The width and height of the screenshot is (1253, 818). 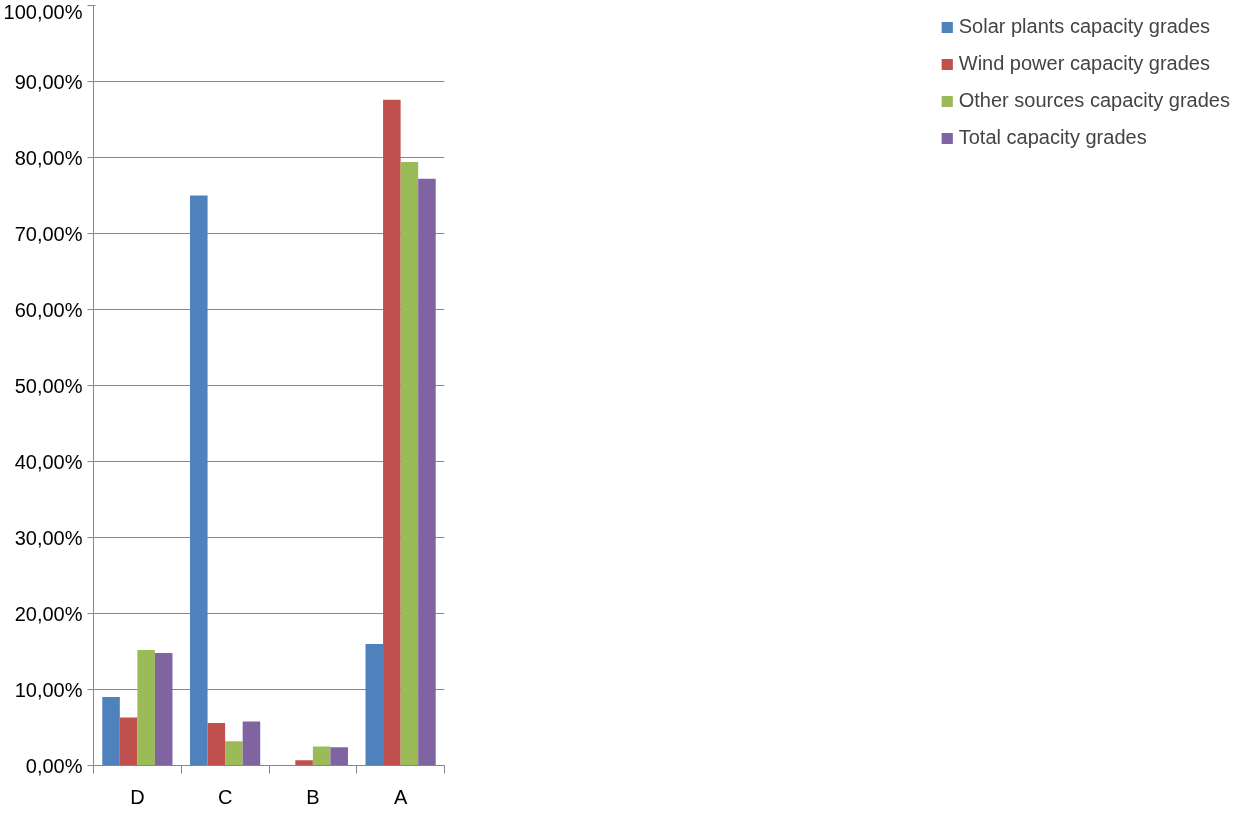 What do you see at coordinates (1094, 100) in the screenshot?
I see `legend-label: Other sources capacity grades` at bounding box center [1094, 100].